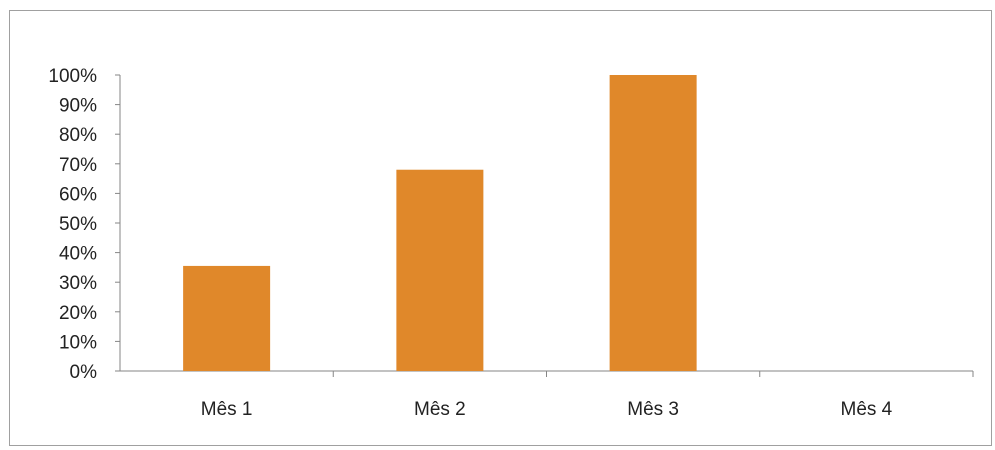 The height and width of the screenshot is (450, 995). Describe the element at coordinates (84, 372) in the screenshot. I see `y-tick-label: 0%` at that location.